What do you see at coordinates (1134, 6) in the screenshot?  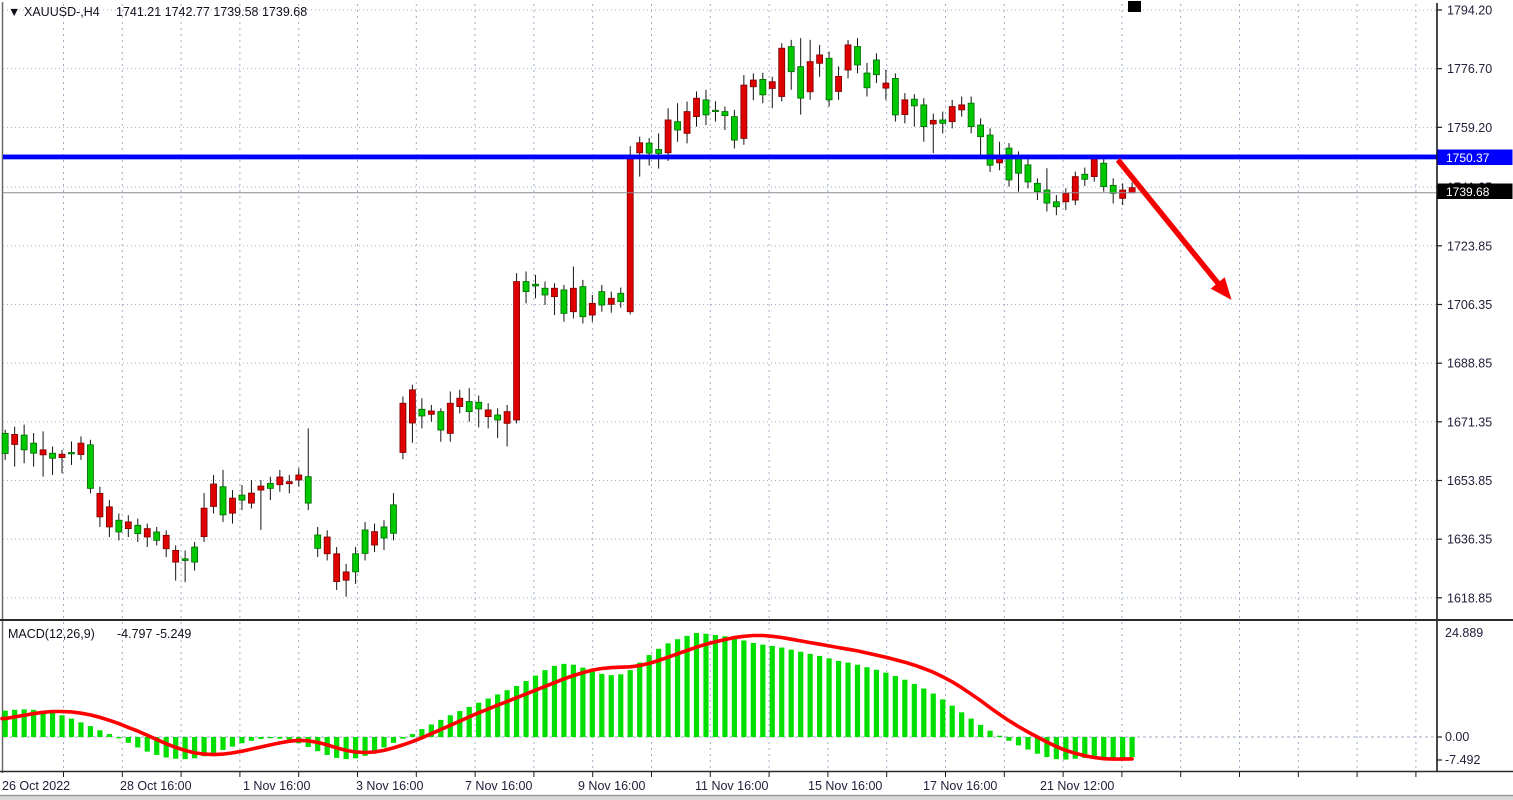 I see `chart-shift-marker` at bounding box center [1134, 6].